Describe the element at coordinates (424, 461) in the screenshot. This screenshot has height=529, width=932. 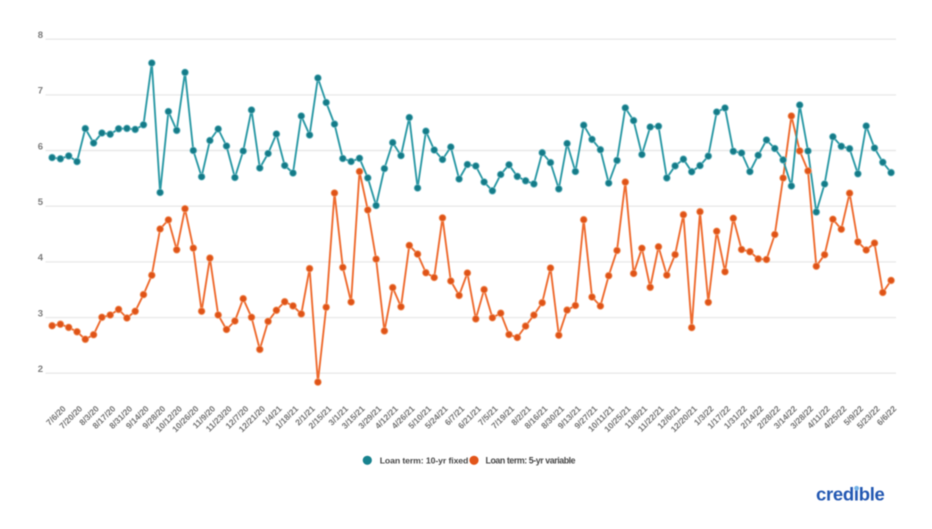
I see `svg-text: Loan term: 10-yr fixed` at that location.